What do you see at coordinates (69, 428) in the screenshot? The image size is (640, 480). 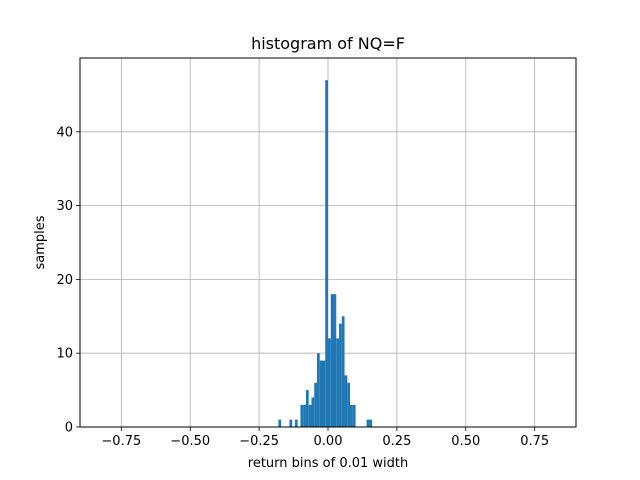 I see `y-tick-label: 0` at bounding box center [69, 428].